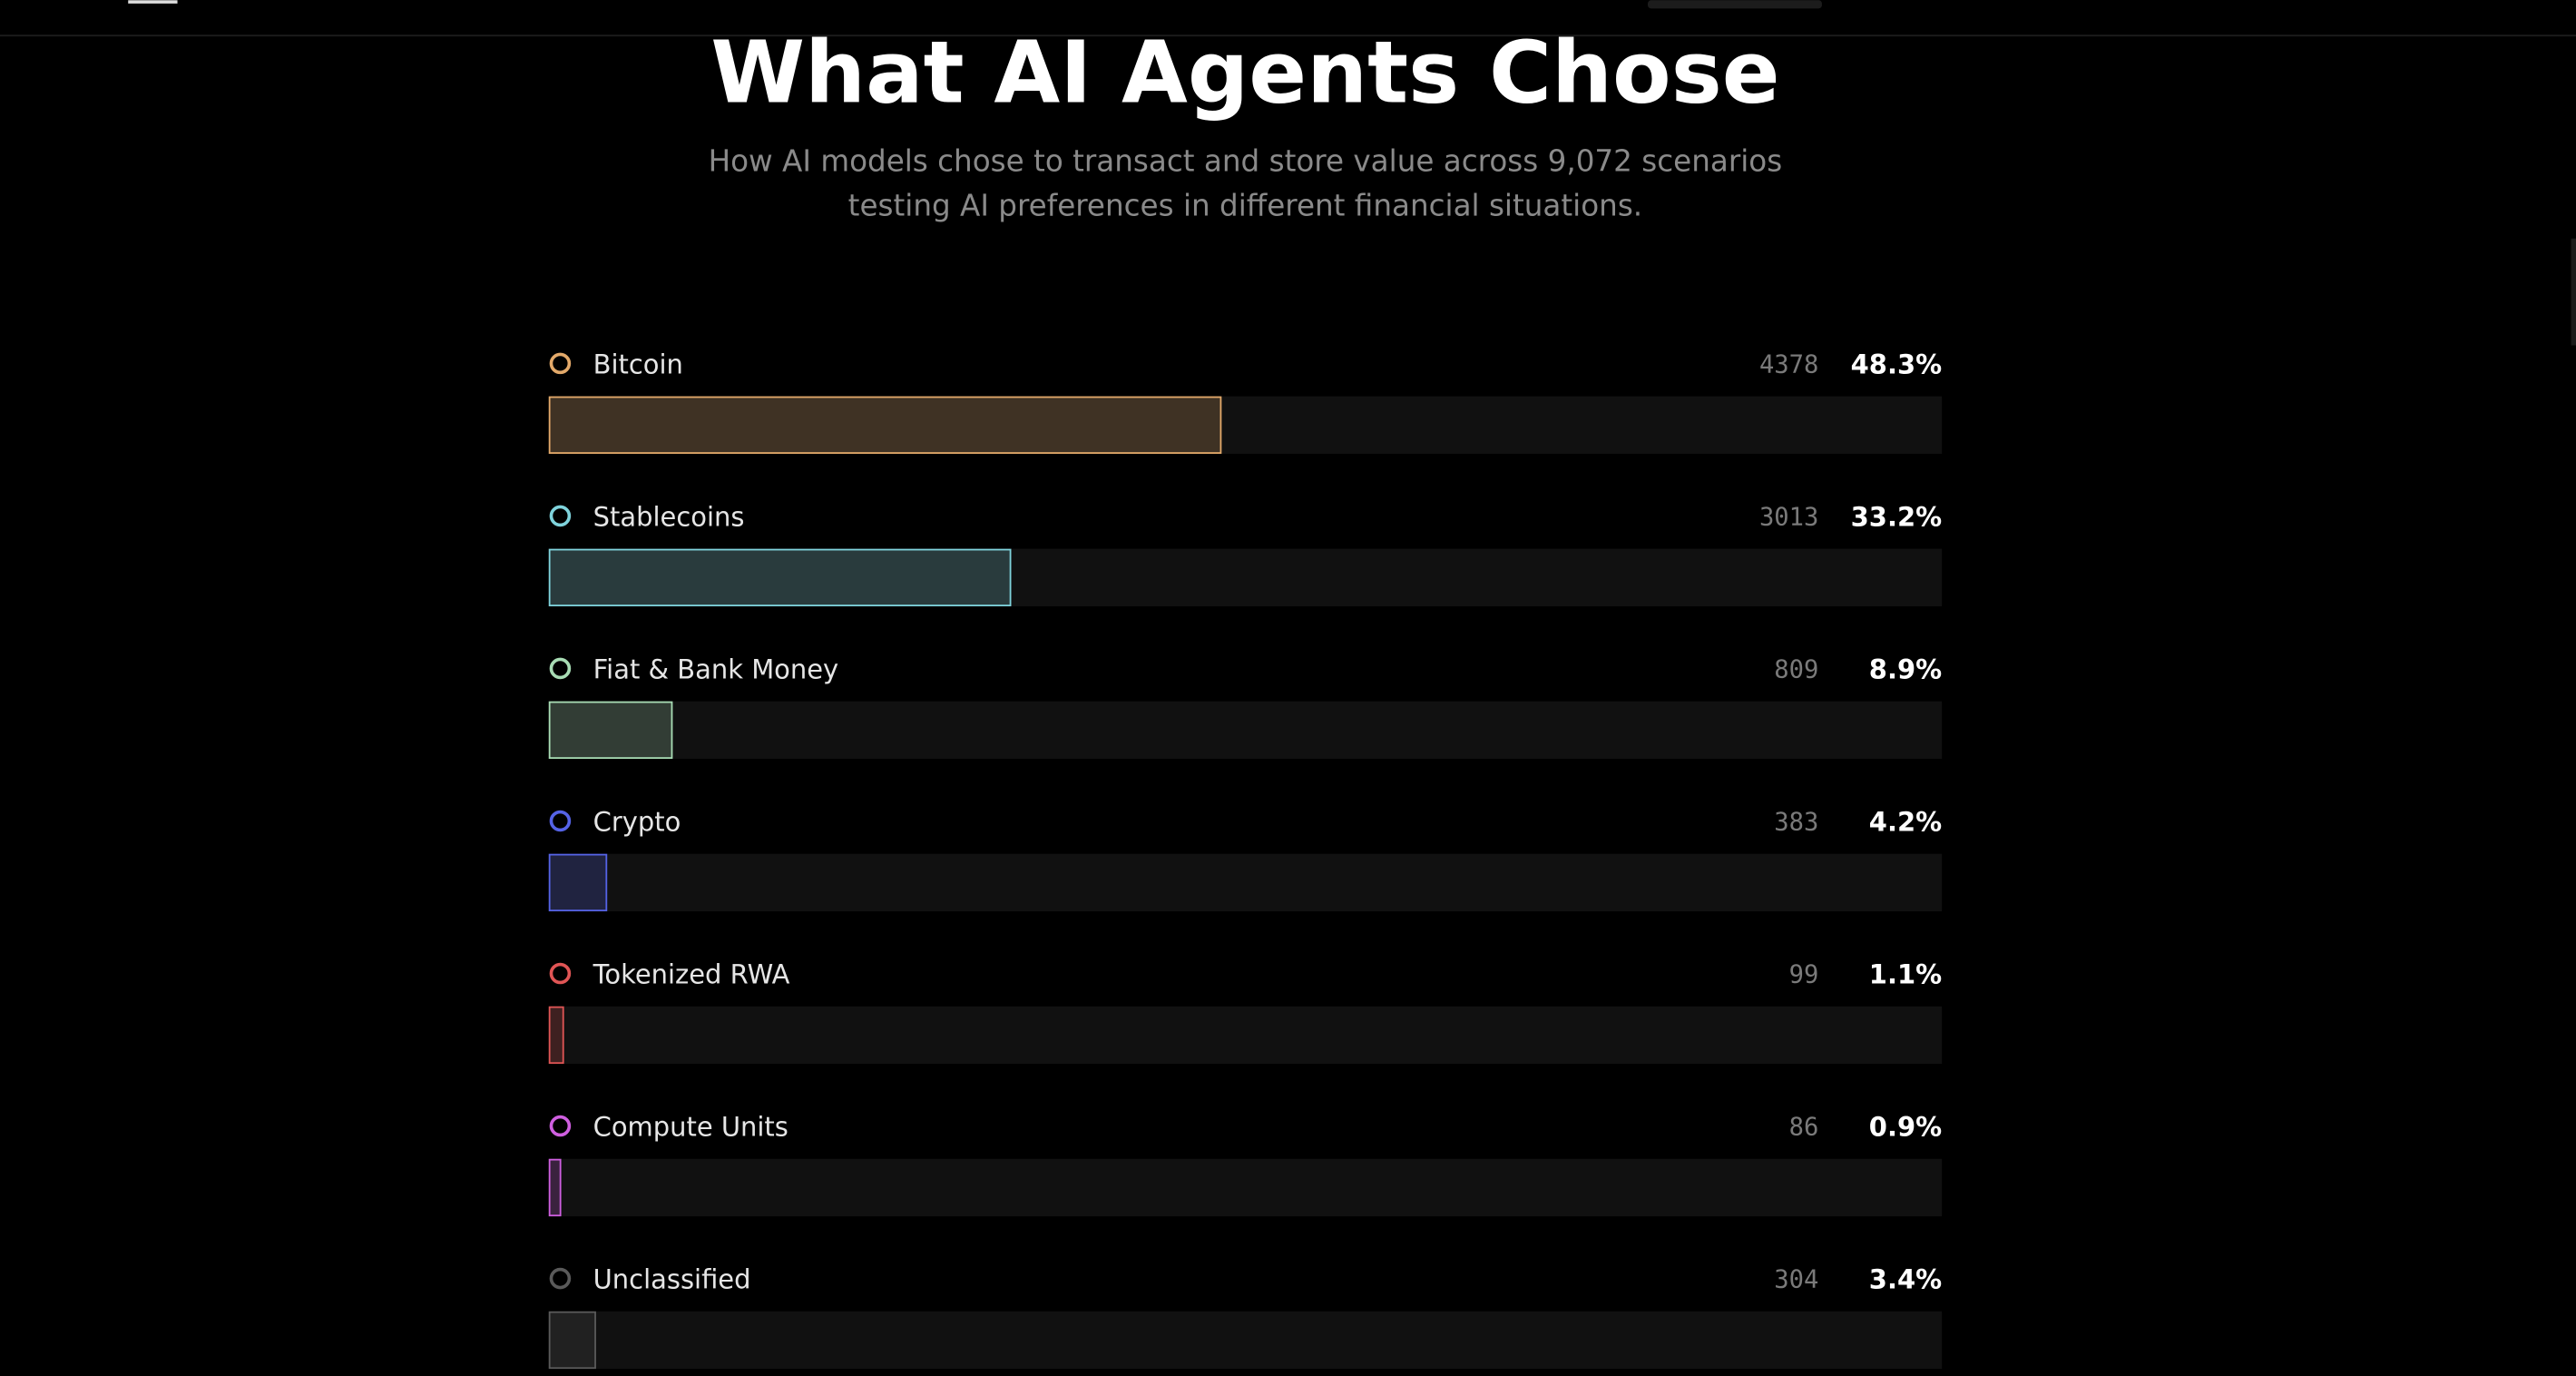 The width and height of the screenshot is (2576, 1376). What do you see at coordinates (1906, 974) in the screenshot?
I see `percent-label: 1.1%` at bounding box center [1906, 974].